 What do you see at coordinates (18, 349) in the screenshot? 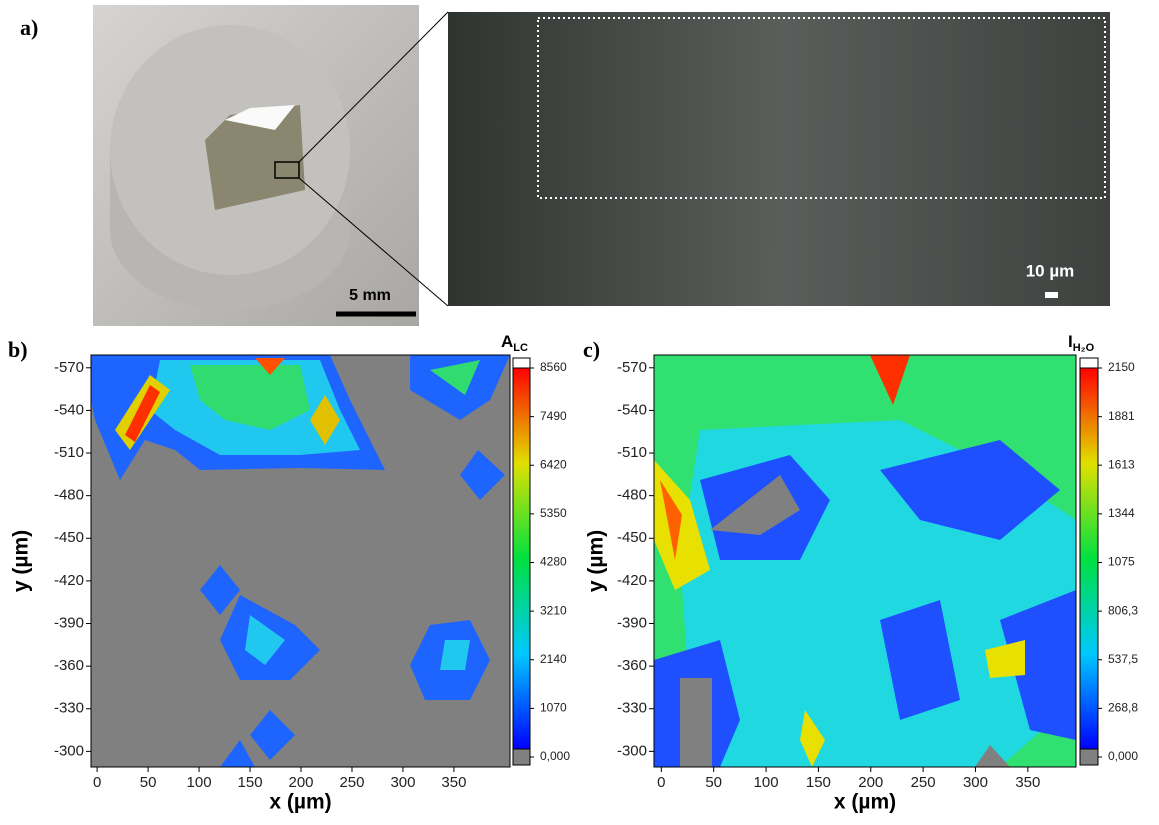
I see `panel-label: b)` at bounding box center [18, 349].